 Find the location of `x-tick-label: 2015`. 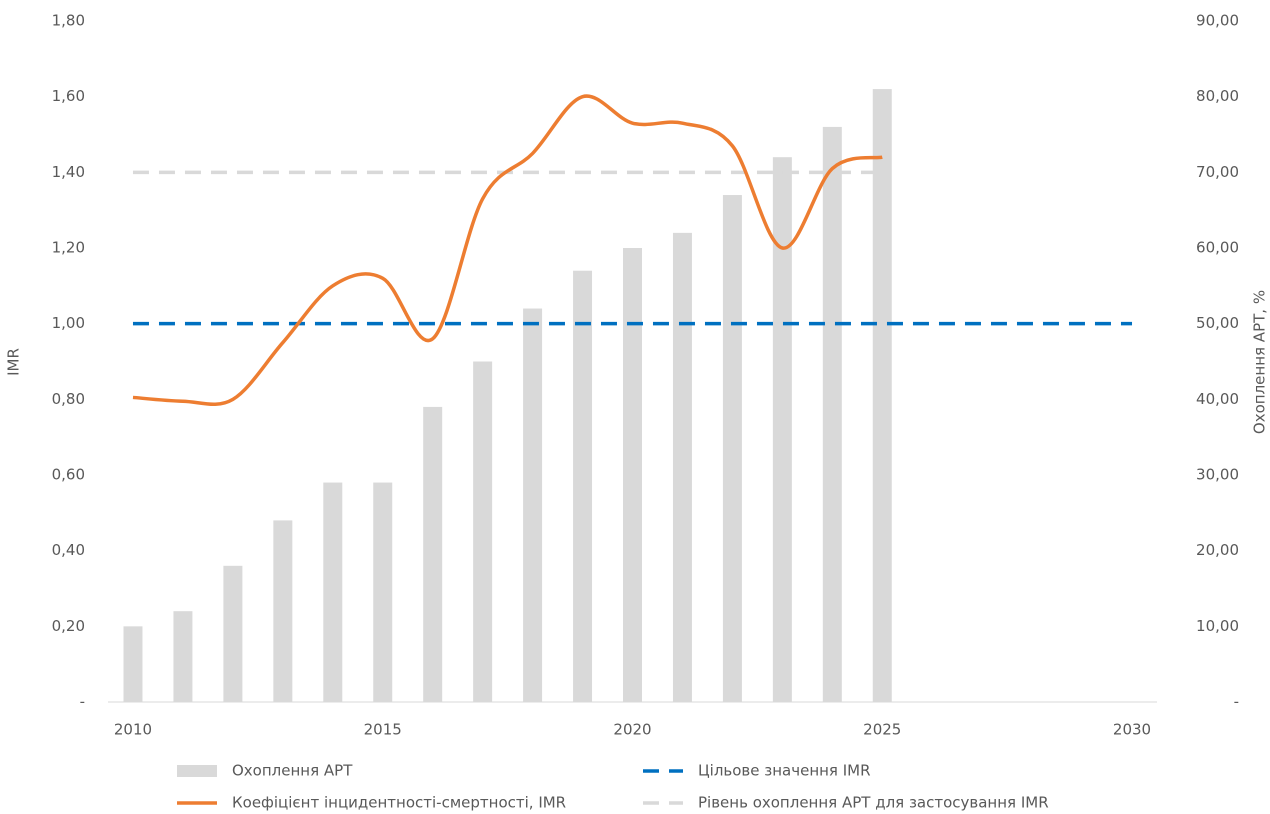

x-tick-label: 2015 is located at coordinates (383, 730).